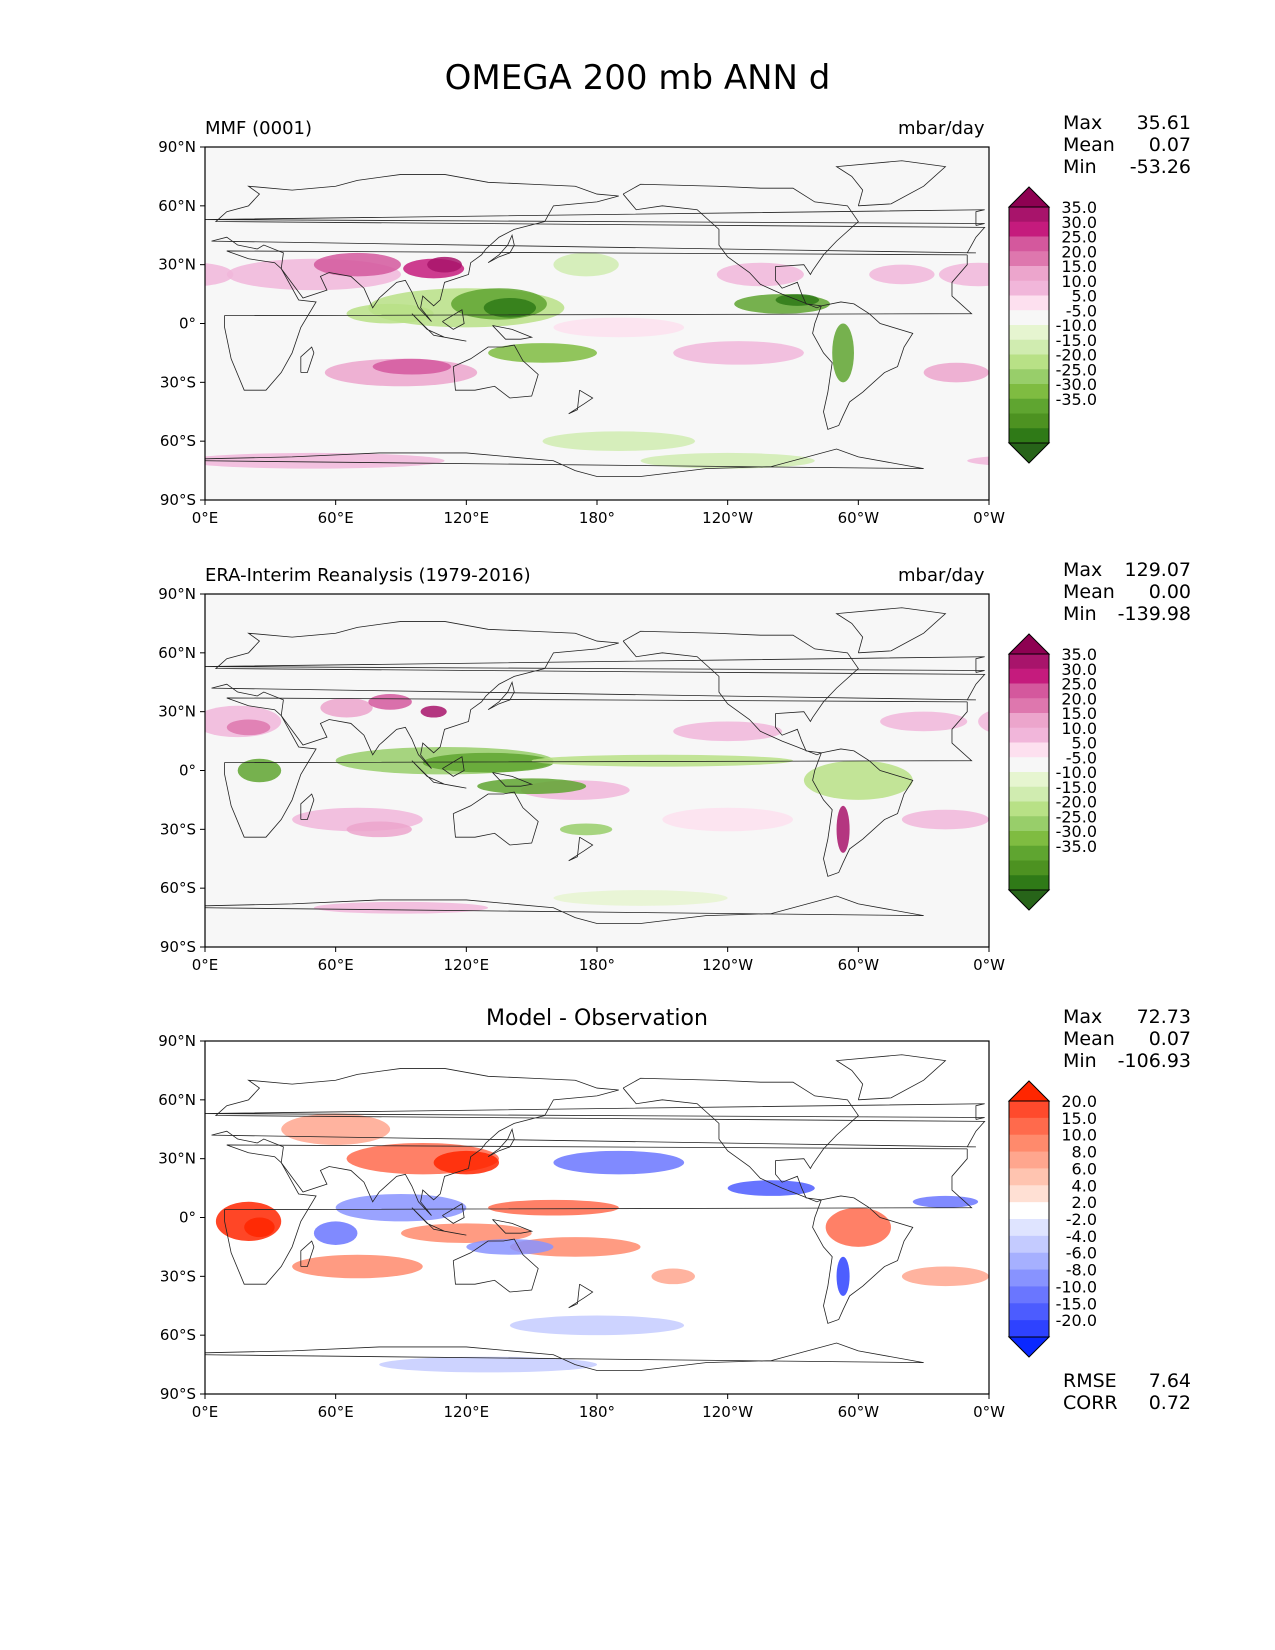  What do you see at coordinates (1076, 384) in the screenshot?
I see `colorbar-label: -30.0` at bounding box center [1076, 384].